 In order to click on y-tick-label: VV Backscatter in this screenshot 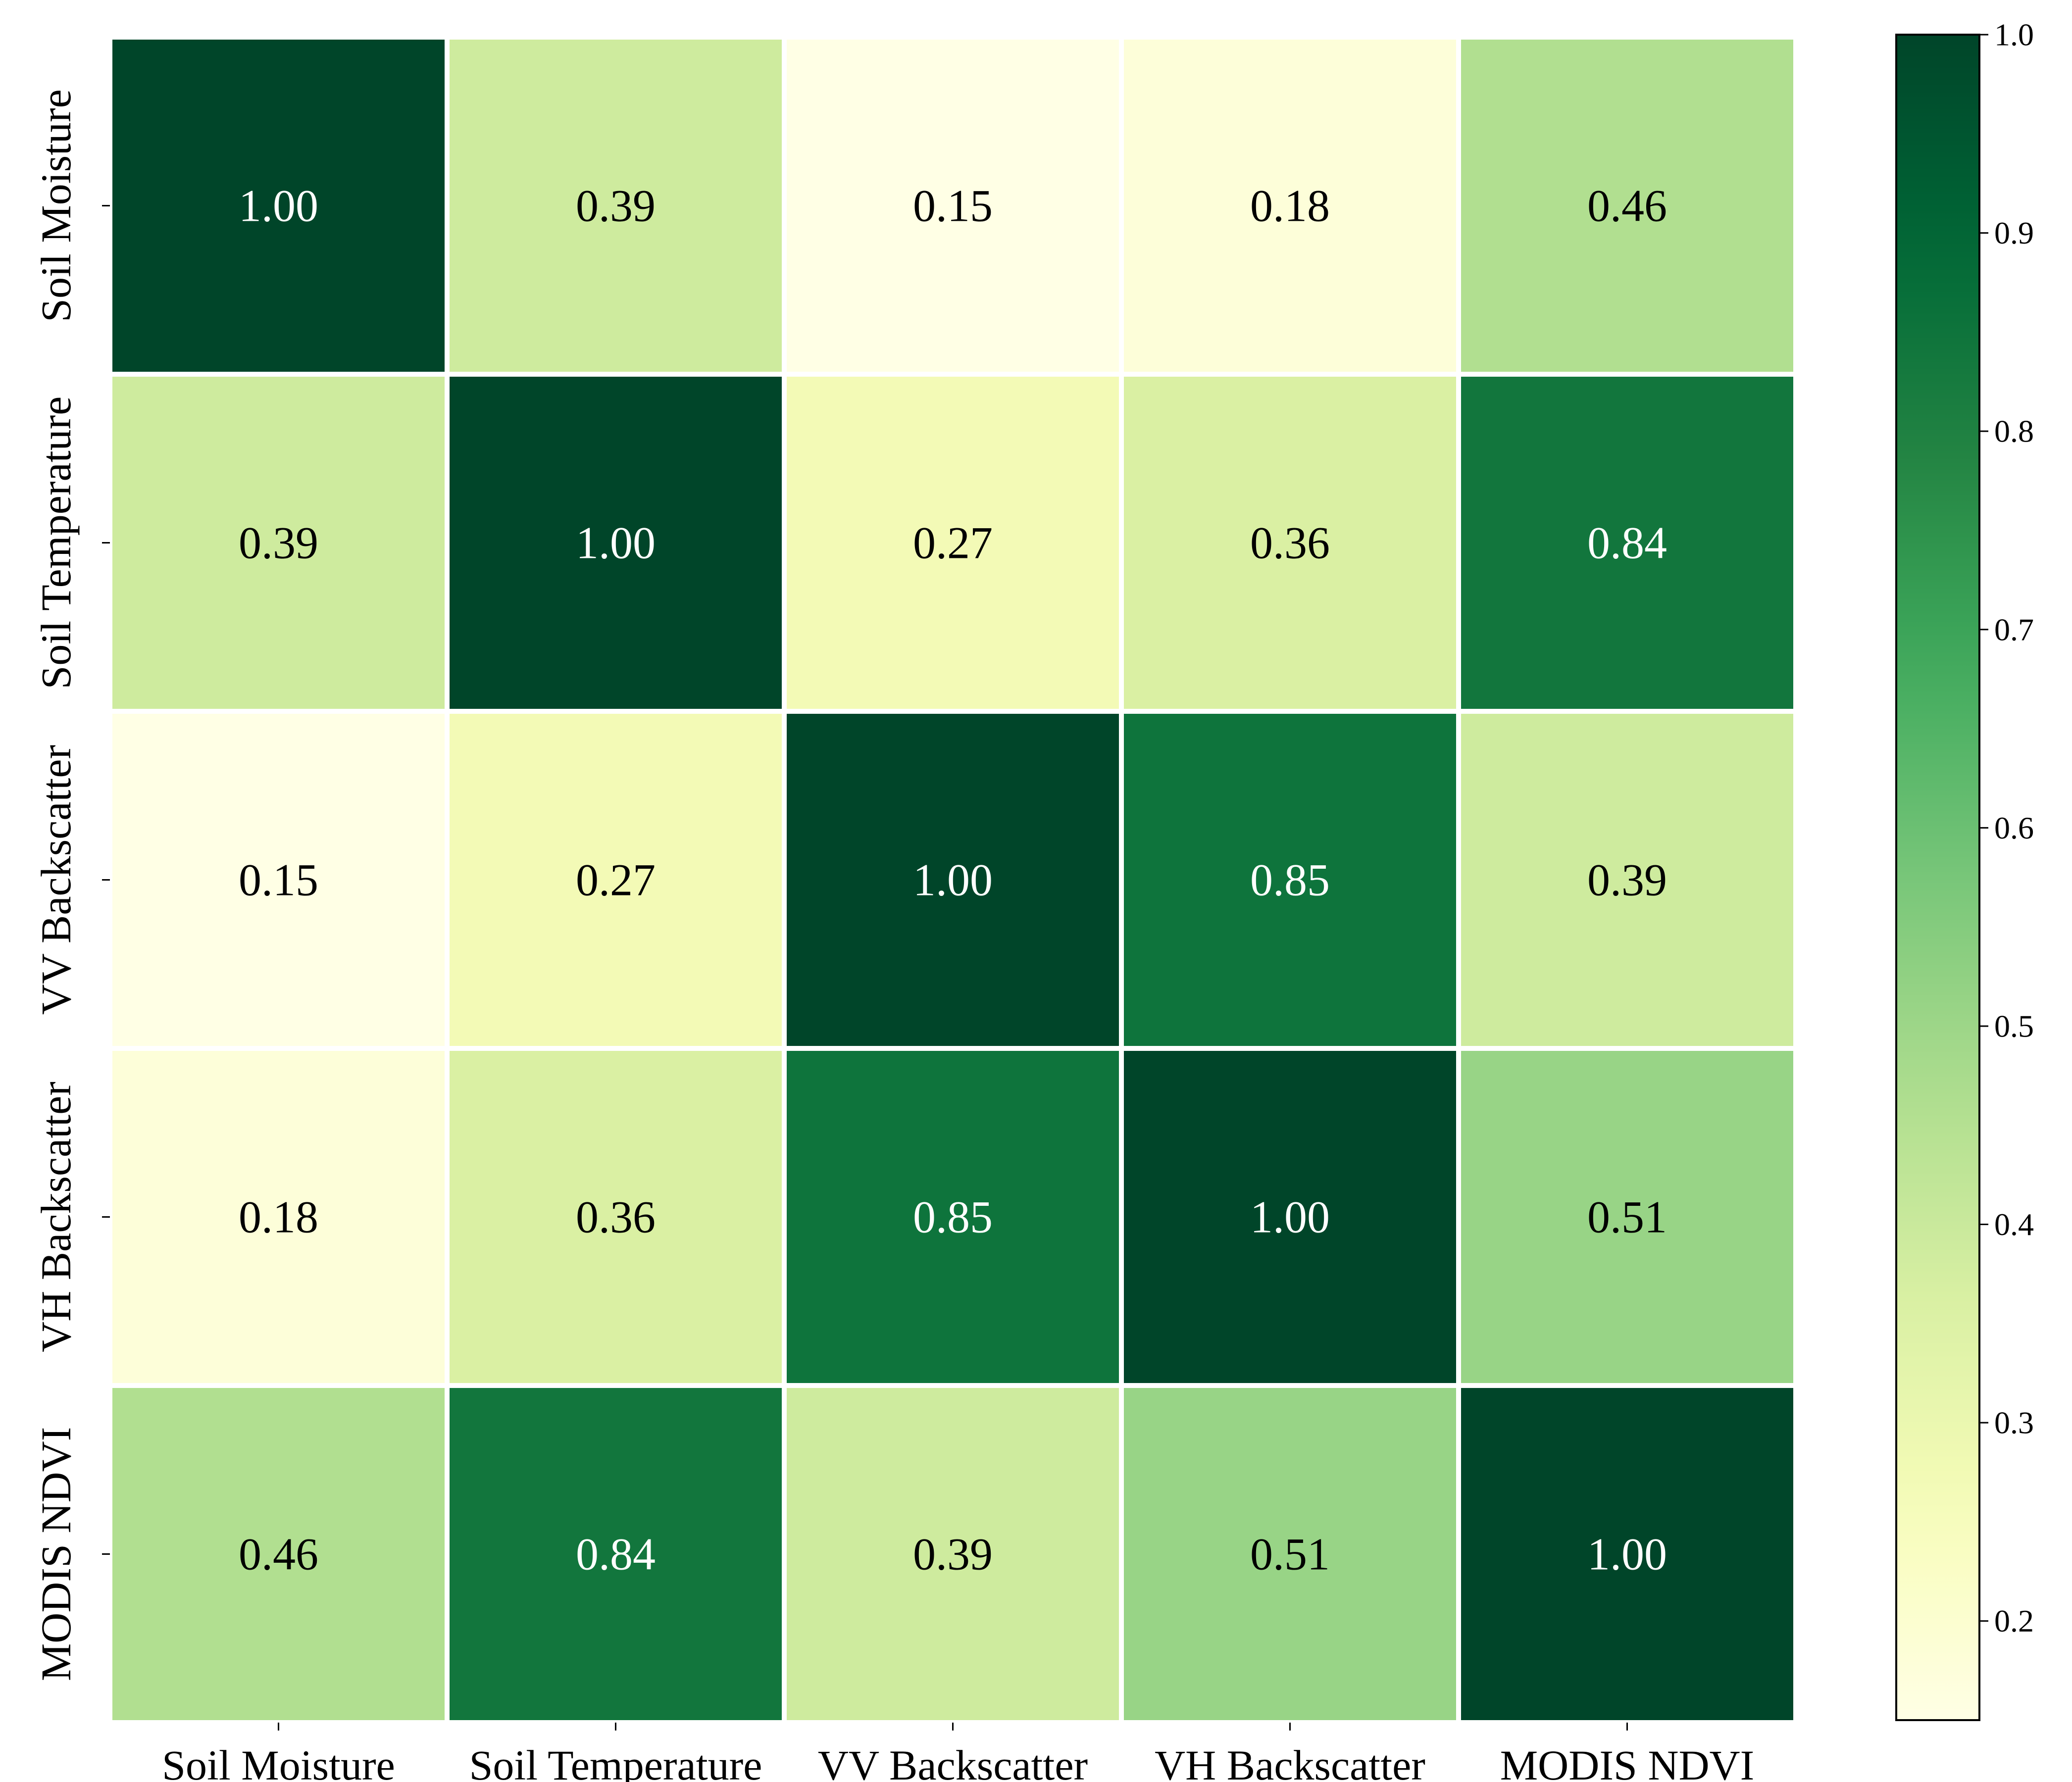, I will do `click(56, 880)`.